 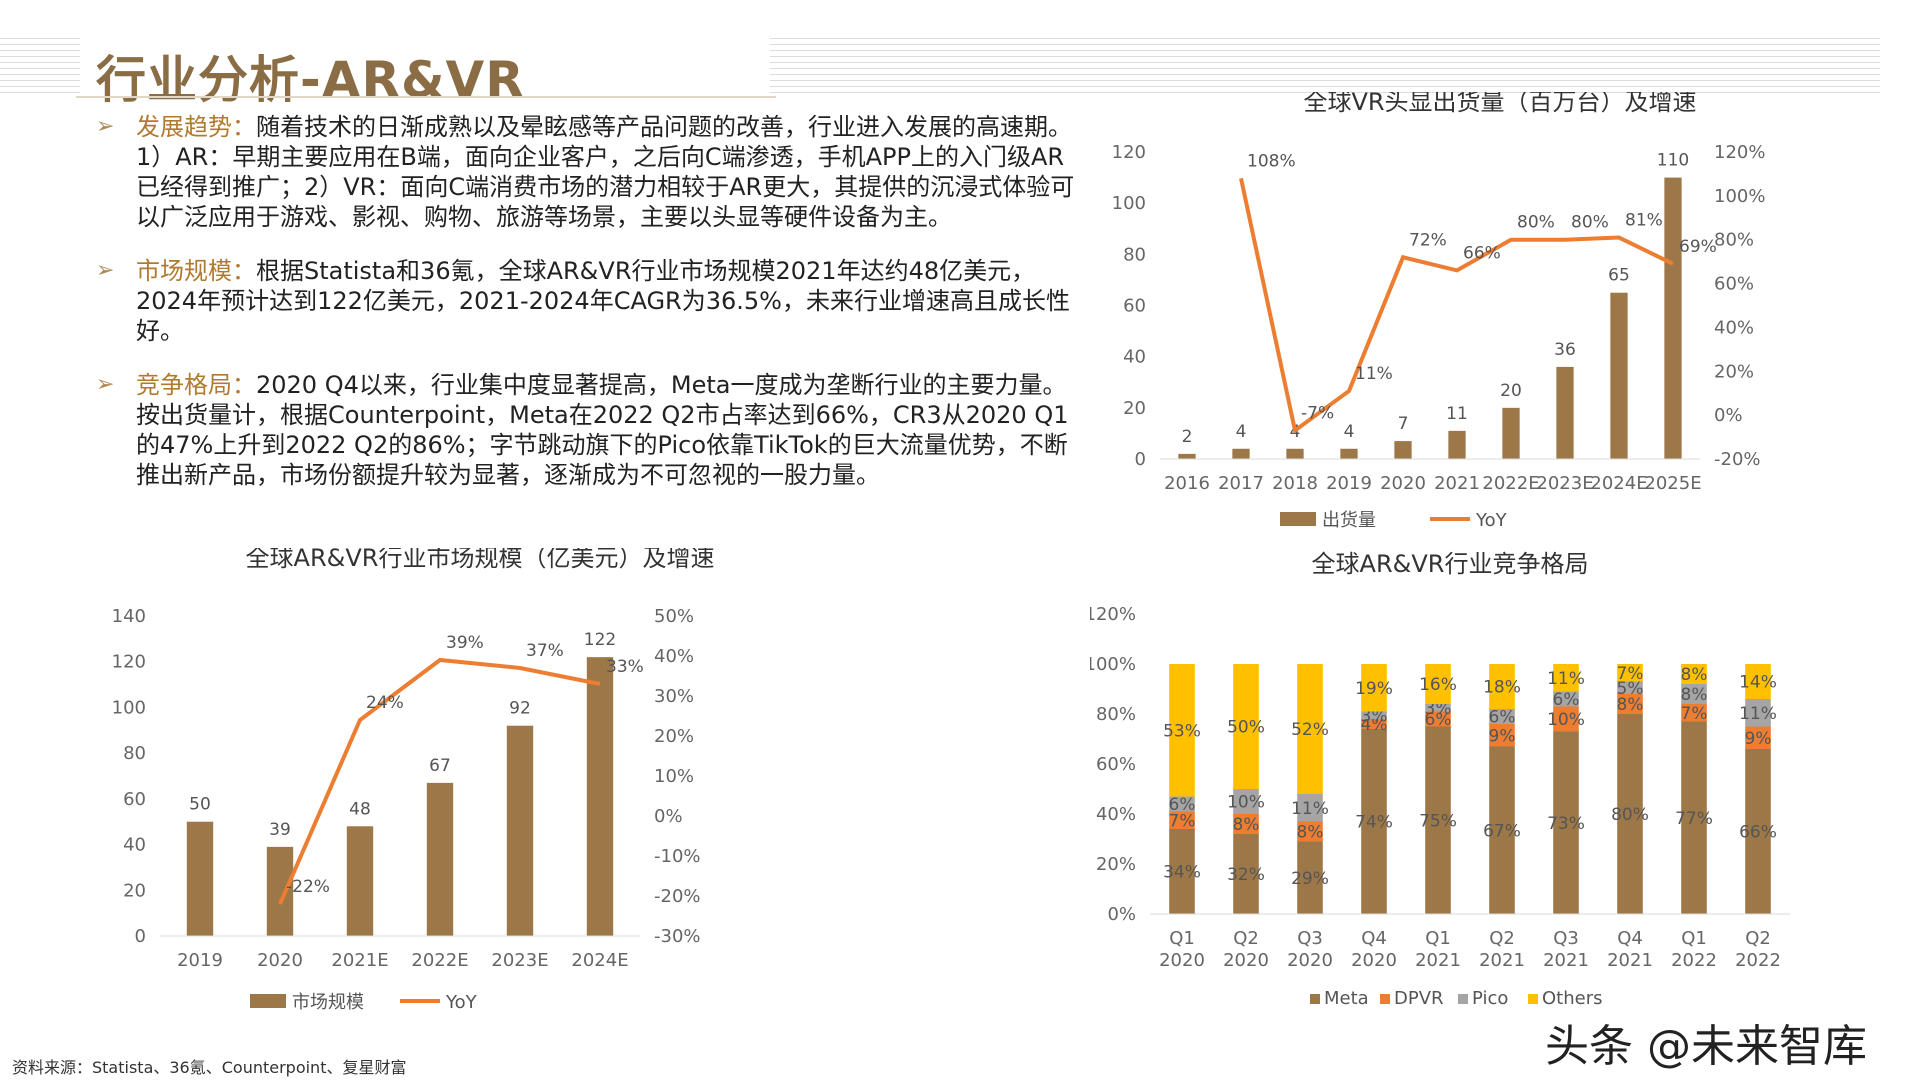 What do you see at coordinates (196, 127) in the screenshot?
I see `bullet-heading: 发展趋势：` at bounding box center [196, 127].